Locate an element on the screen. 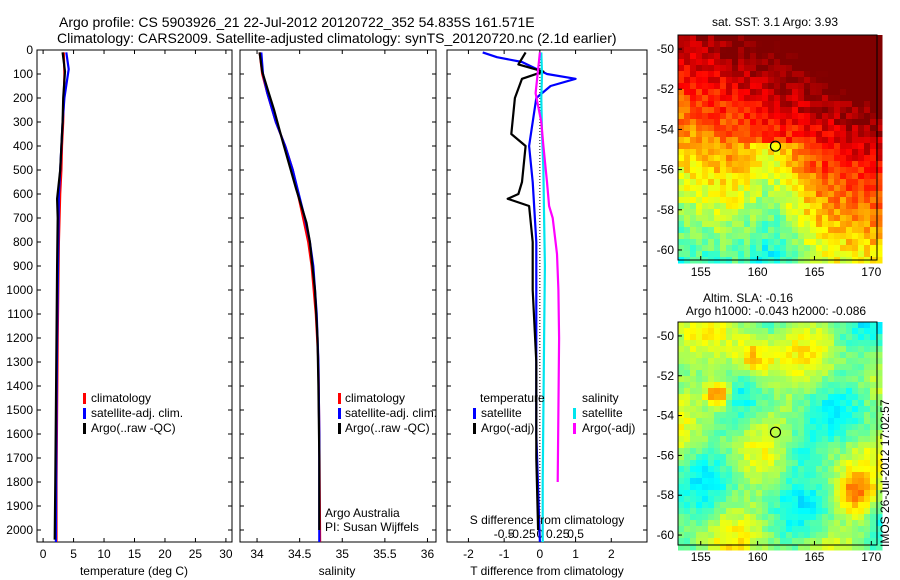  difference-legend-s-argo: Argo(-adj) is located at coordinates (608, 428).